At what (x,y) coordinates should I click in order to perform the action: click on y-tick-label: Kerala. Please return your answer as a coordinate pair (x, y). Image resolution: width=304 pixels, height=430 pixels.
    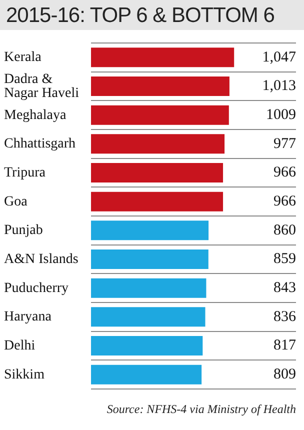
    Looking at the image, I should click on (23, 58).